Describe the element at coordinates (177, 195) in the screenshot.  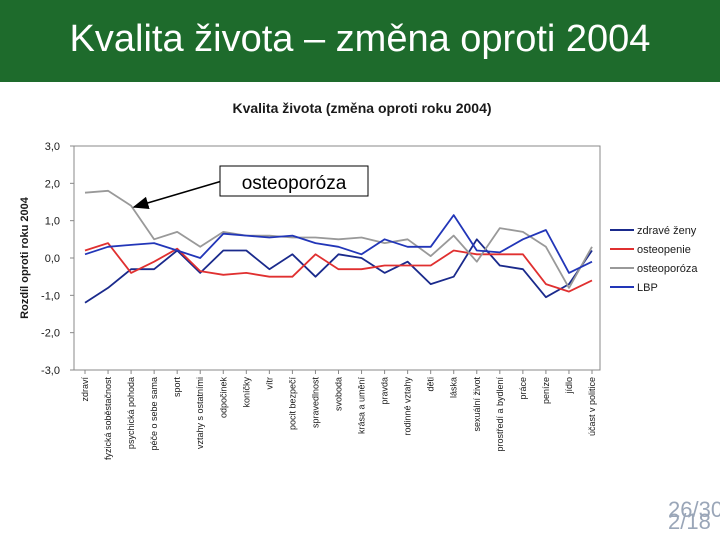
I see `callout-arrow` at that location.